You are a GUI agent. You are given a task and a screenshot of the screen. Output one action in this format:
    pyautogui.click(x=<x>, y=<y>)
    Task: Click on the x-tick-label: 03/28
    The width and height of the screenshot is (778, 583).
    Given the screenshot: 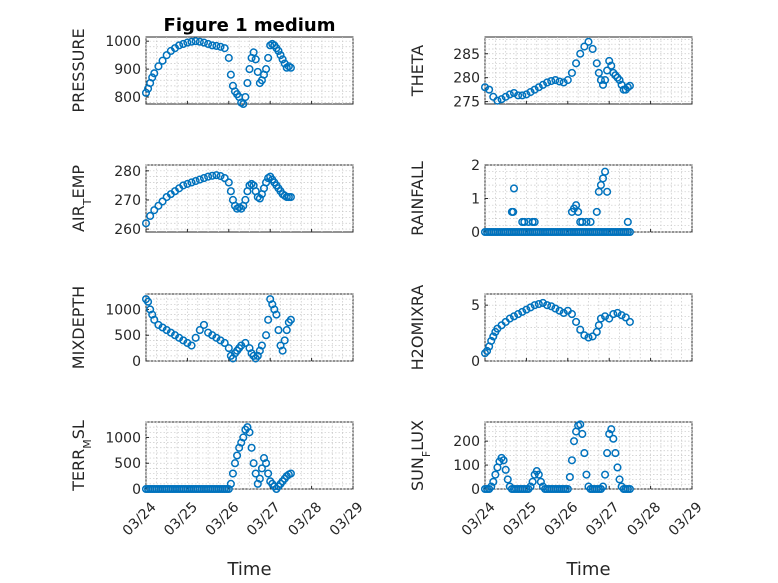 What is the action you would take?
    pyautogui.click(x=644, y=519)
    